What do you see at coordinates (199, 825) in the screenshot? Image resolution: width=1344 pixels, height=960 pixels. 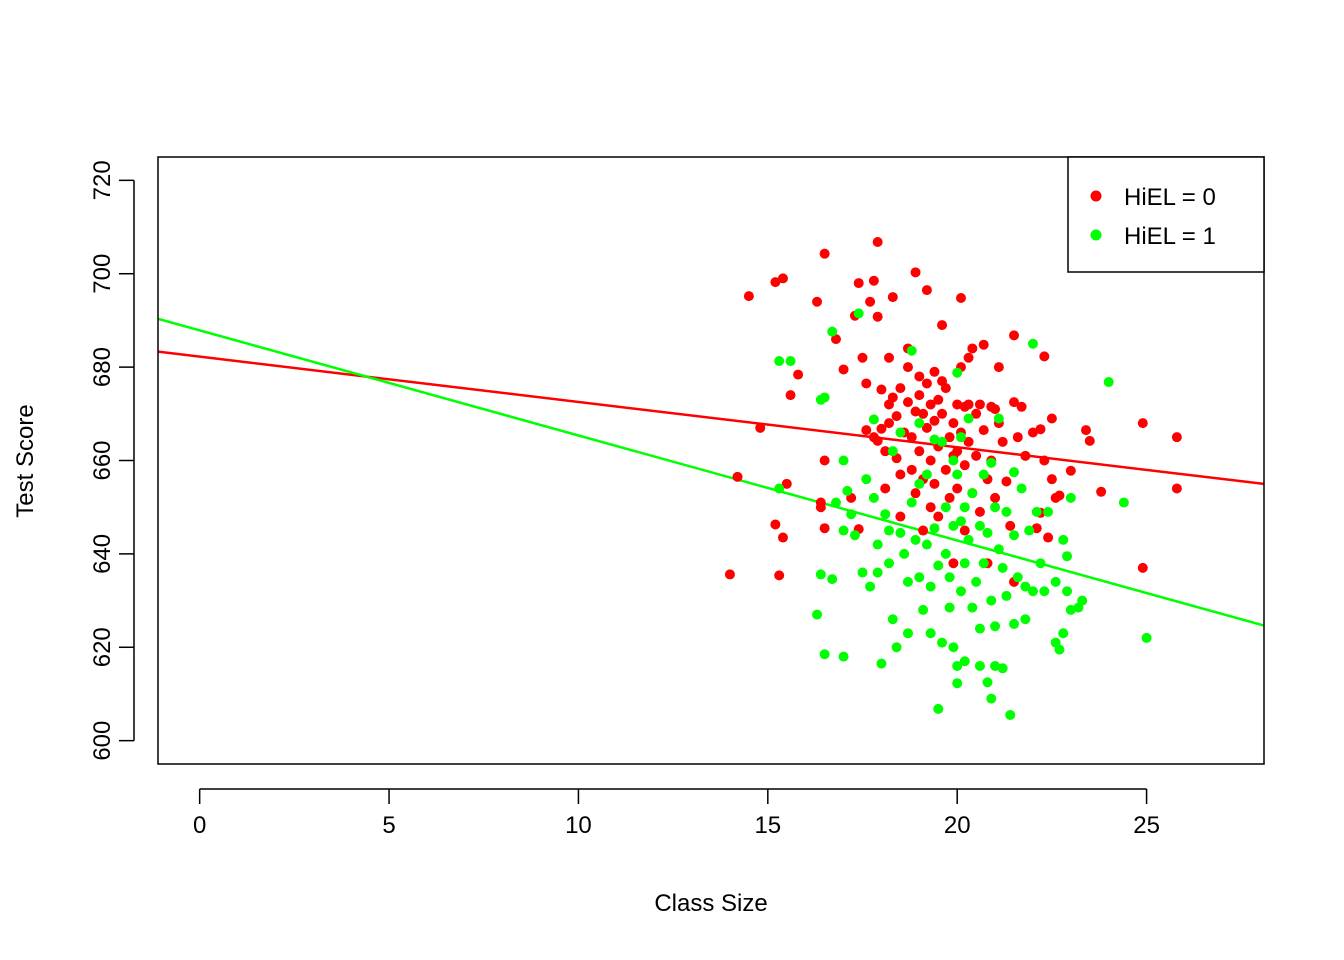 I see `x-tick-label: 0` at bounding box center [199, 825].